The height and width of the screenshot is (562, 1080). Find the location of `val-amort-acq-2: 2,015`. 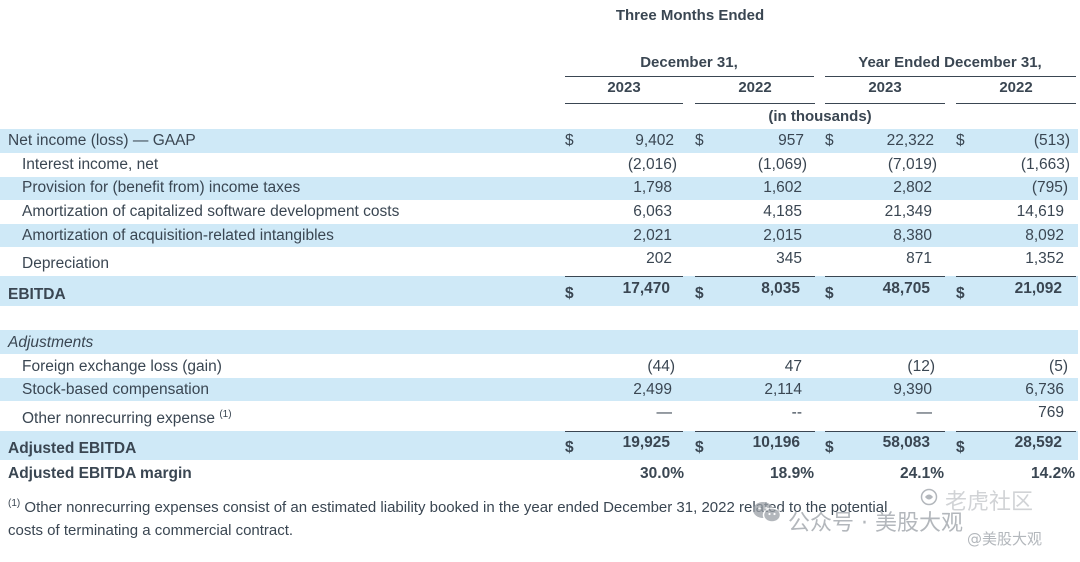

val-amort-acq-2: 2,015 is located at coordinates (782, 235).